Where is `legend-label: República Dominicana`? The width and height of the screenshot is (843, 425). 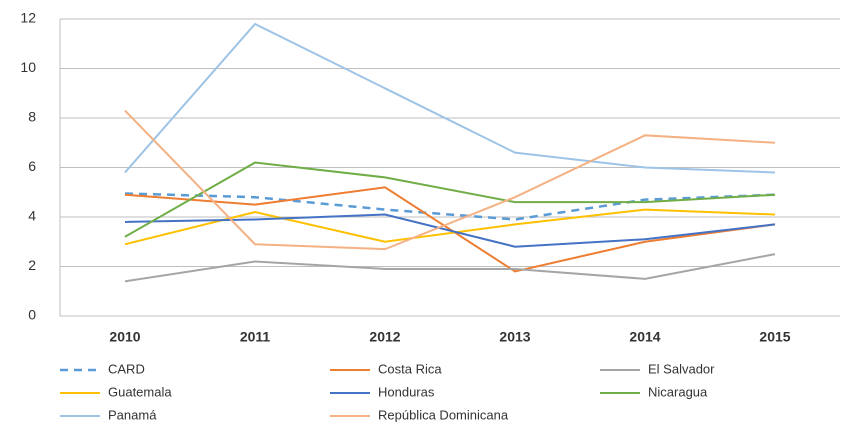 legend-label: República Dominicana is located at coordinates (443, 414).